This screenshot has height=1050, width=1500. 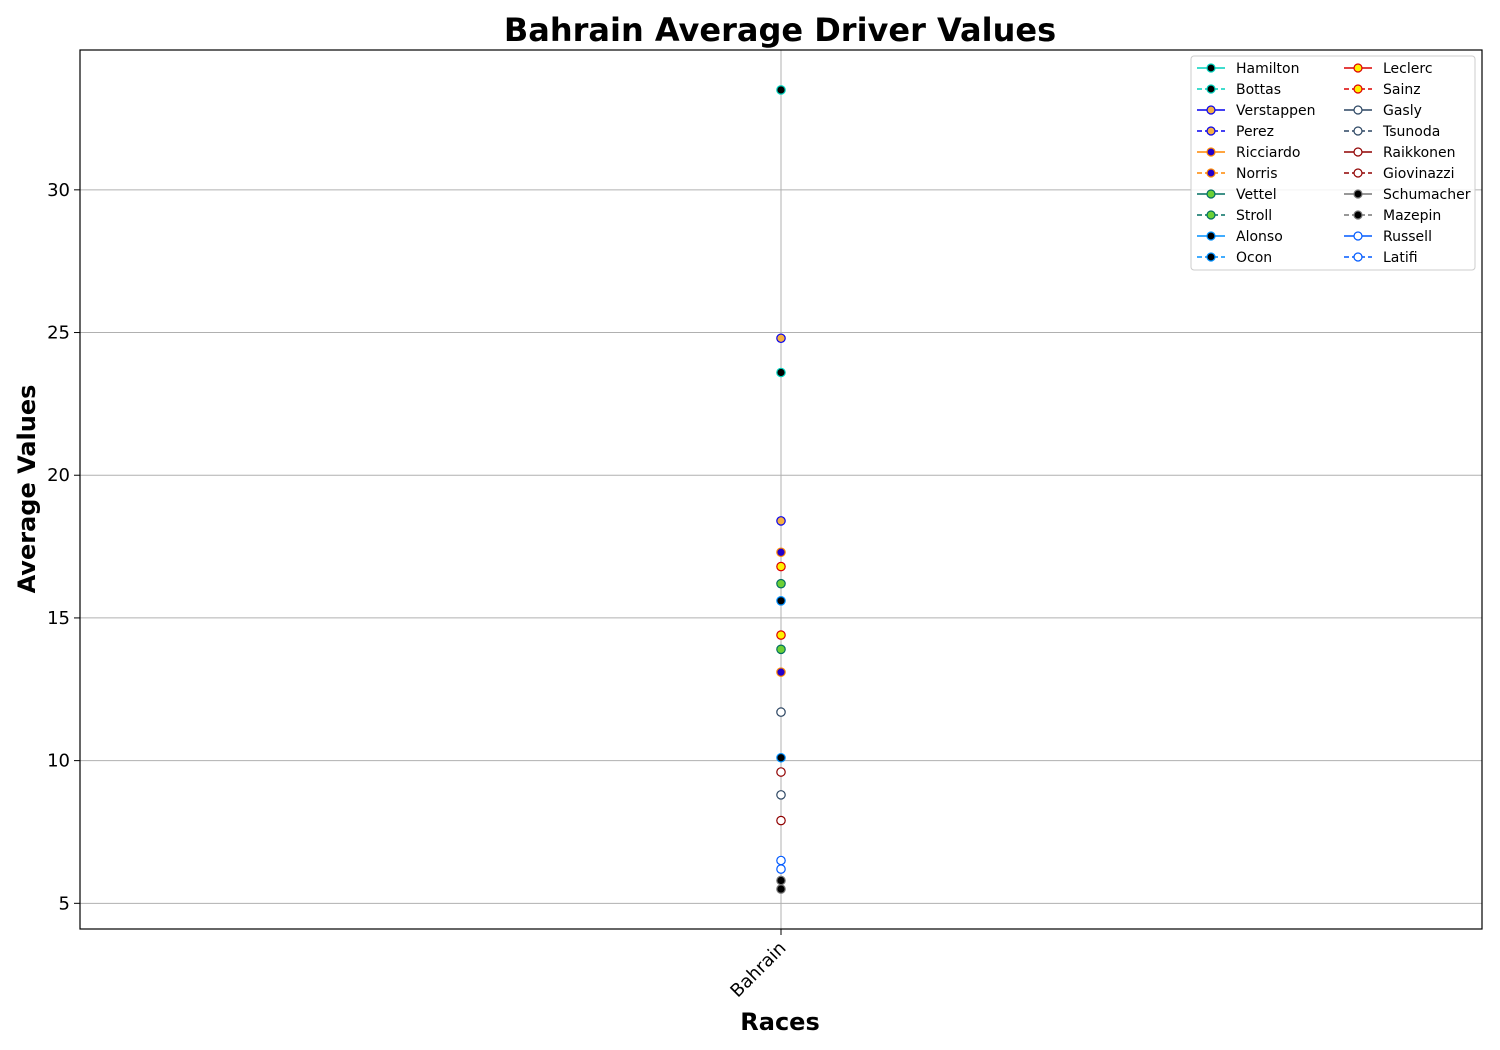 I want to click on data-point-mazepin, so click(x=781, y=880).